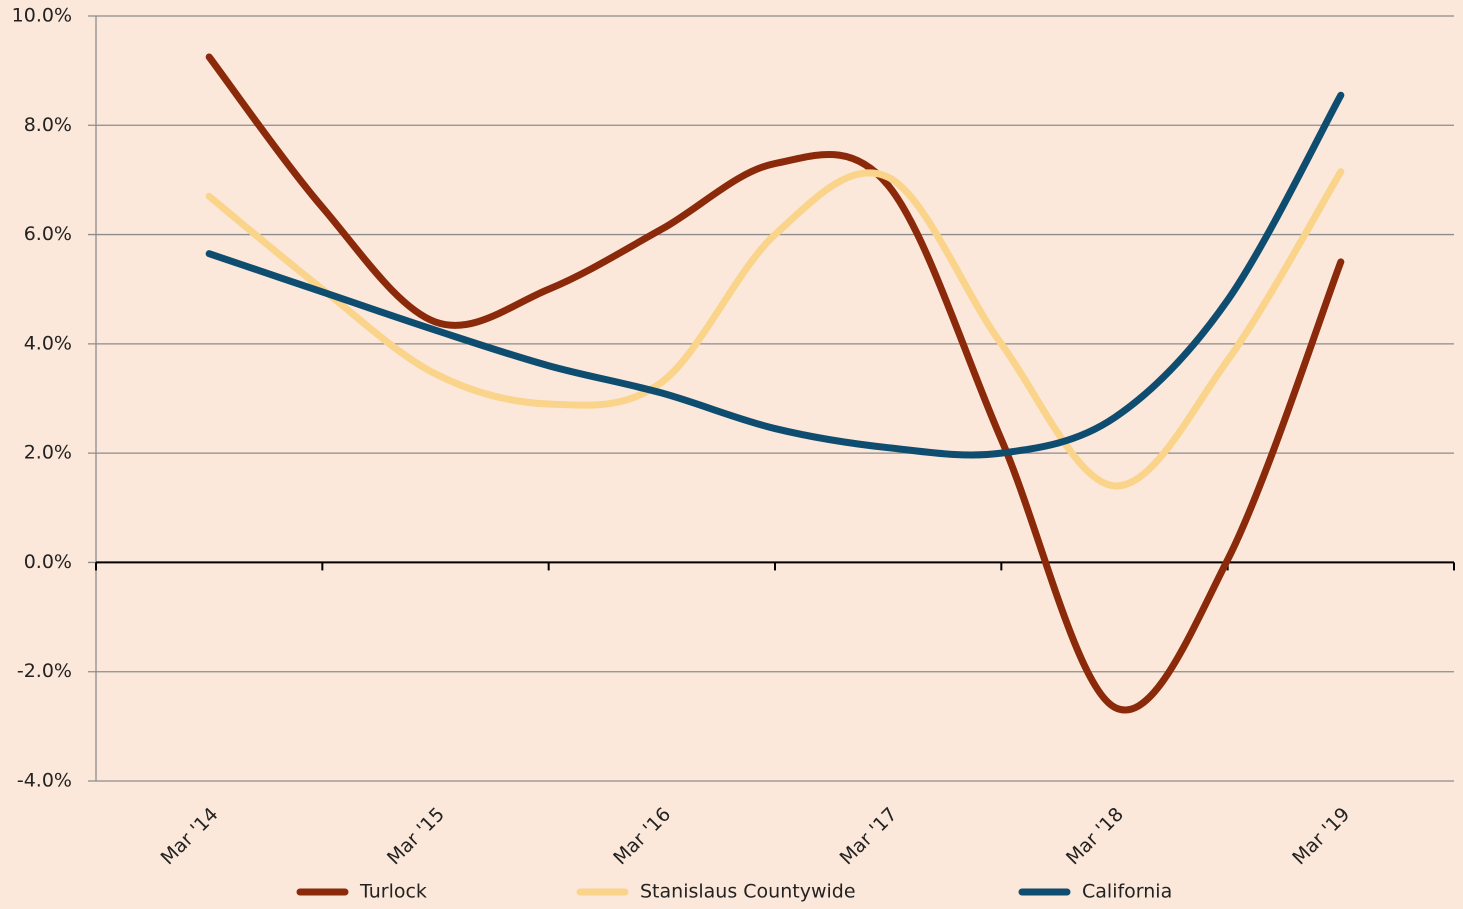 The image size is (1463, 909). I want to click on y-tick-label: 2.0%, so click(48, 453).